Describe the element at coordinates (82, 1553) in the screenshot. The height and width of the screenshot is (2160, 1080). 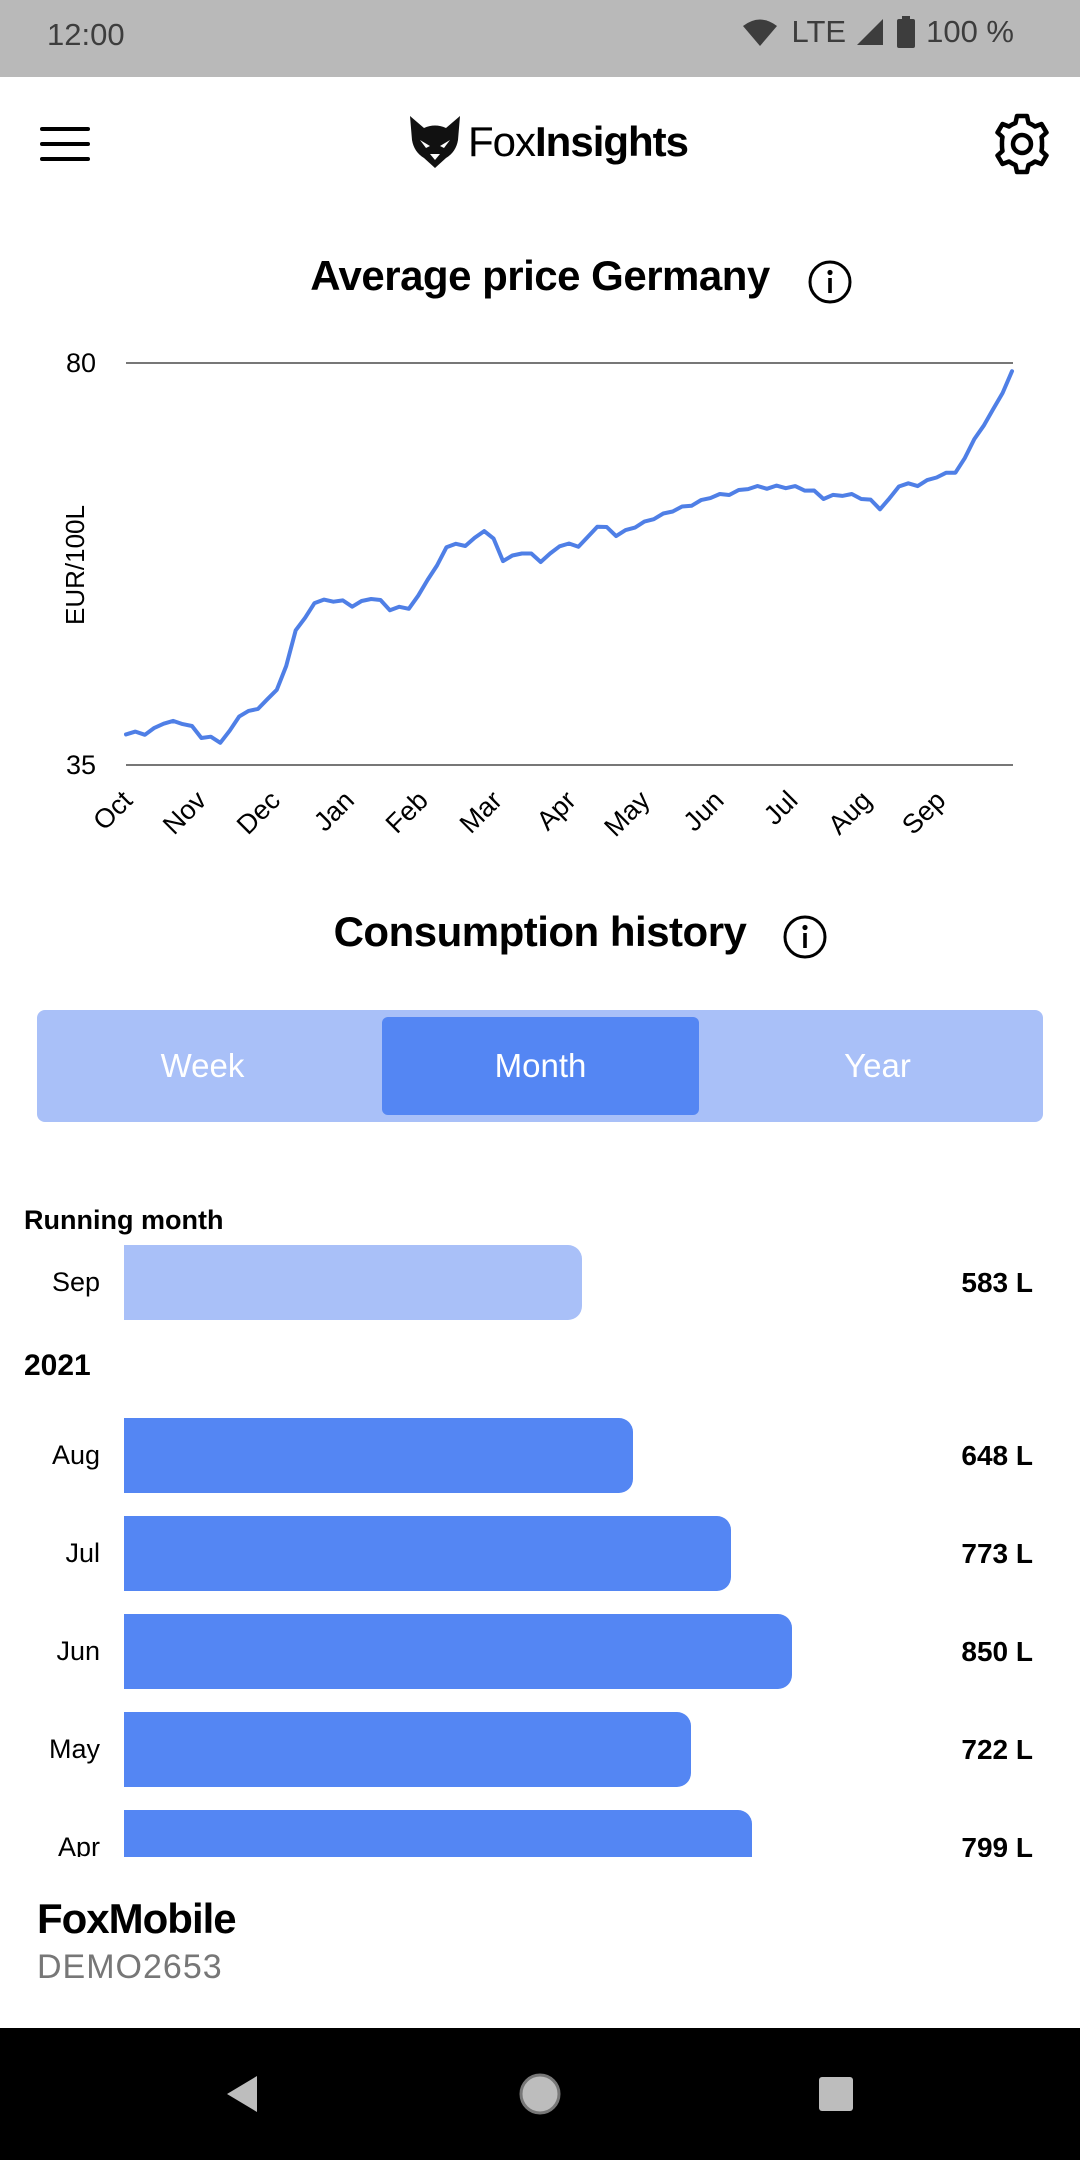
I see `bar-month-label: Jul` at that location.